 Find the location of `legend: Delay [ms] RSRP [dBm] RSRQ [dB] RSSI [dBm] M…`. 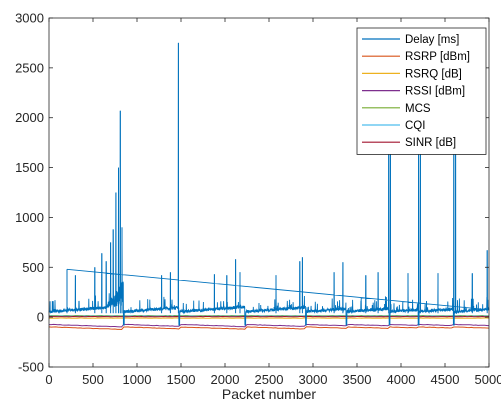

legend: Delay [ms] RSRP [dBm] RSRQ [dB] RSSI [dBm] M… is located at coordinates (421, 91).